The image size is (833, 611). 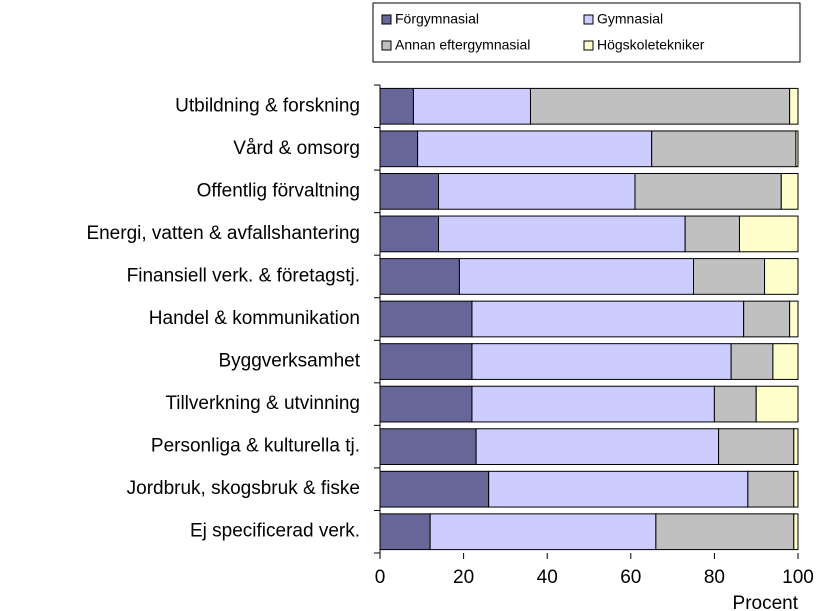 I want to click on legend-label: Högskoletekniker, so click(x=651, y=45).